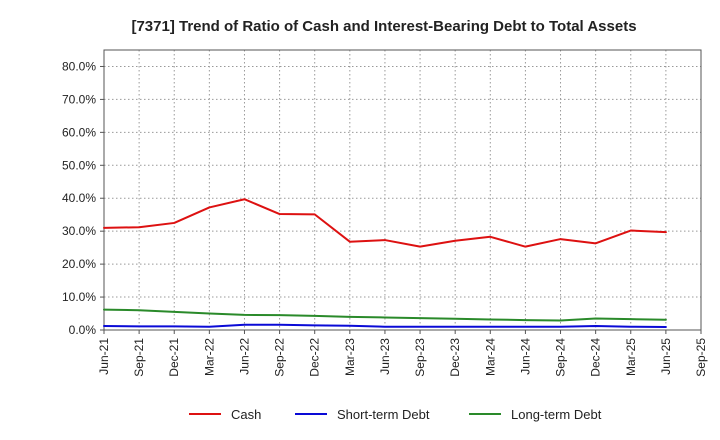 This screenshot has width=720, height=440. Describe the element at coordinates (383, 414) in the screenshot. I see `legend-label-short-term-debt: Short-term Debt` at that location.